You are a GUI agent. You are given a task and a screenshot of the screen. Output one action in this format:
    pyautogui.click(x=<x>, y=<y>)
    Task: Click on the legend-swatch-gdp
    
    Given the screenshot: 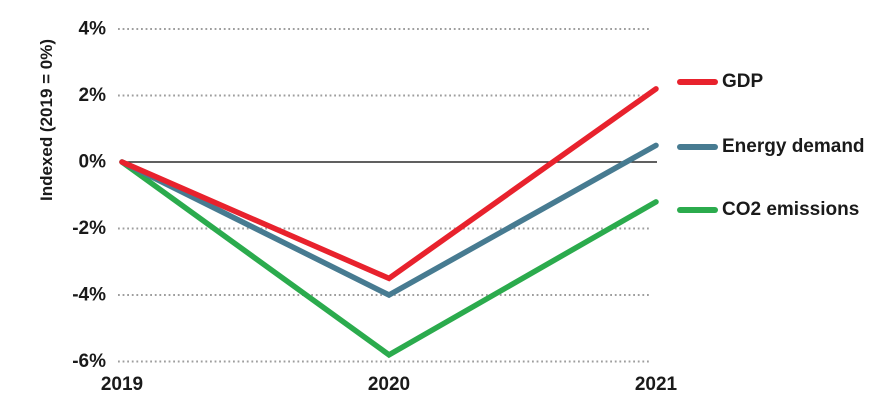 What is the action you would take?
    pyautogui.click(x=697, y=82)
    